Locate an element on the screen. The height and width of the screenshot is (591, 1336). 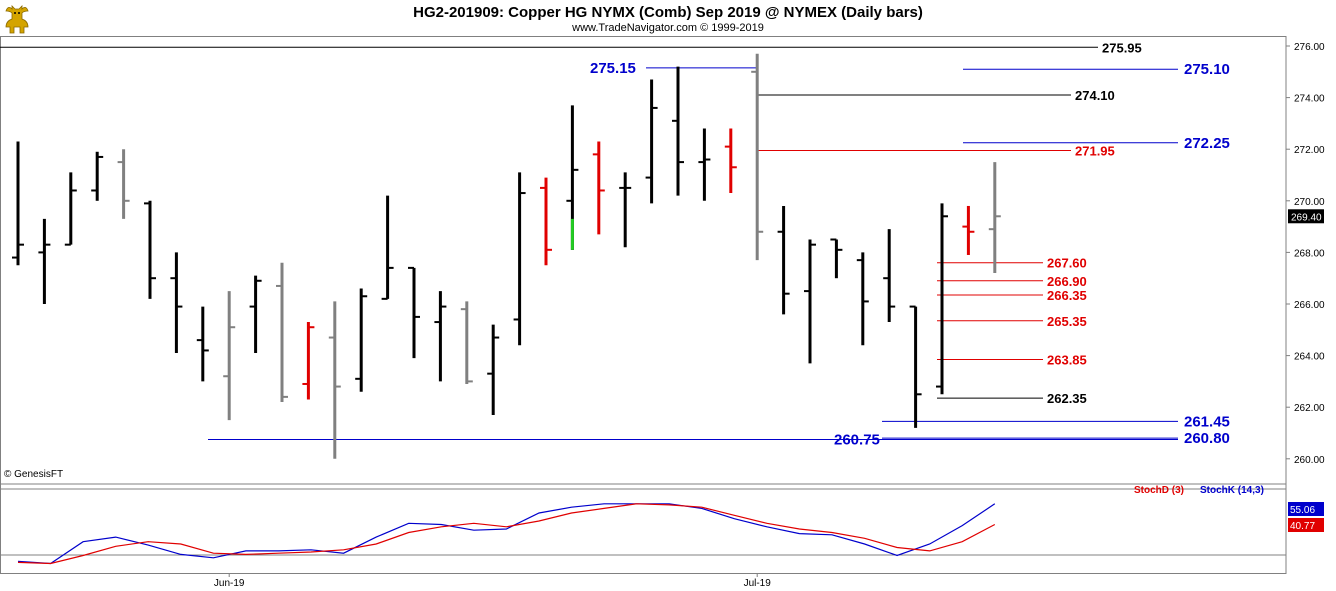
level-label: 261.45 is located at coordinates (1207, 421).